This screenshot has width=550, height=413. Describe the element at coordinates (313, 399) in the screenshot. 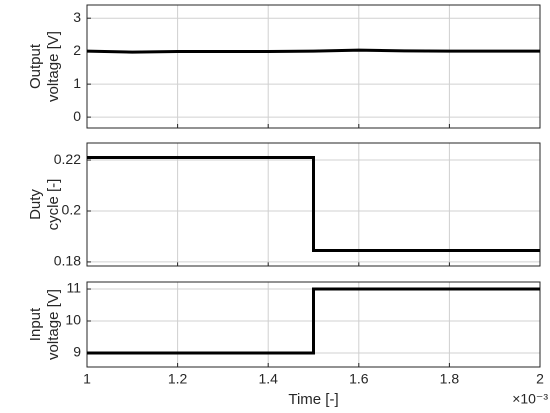

I see `x-axis-label: Time [-]` at that location.